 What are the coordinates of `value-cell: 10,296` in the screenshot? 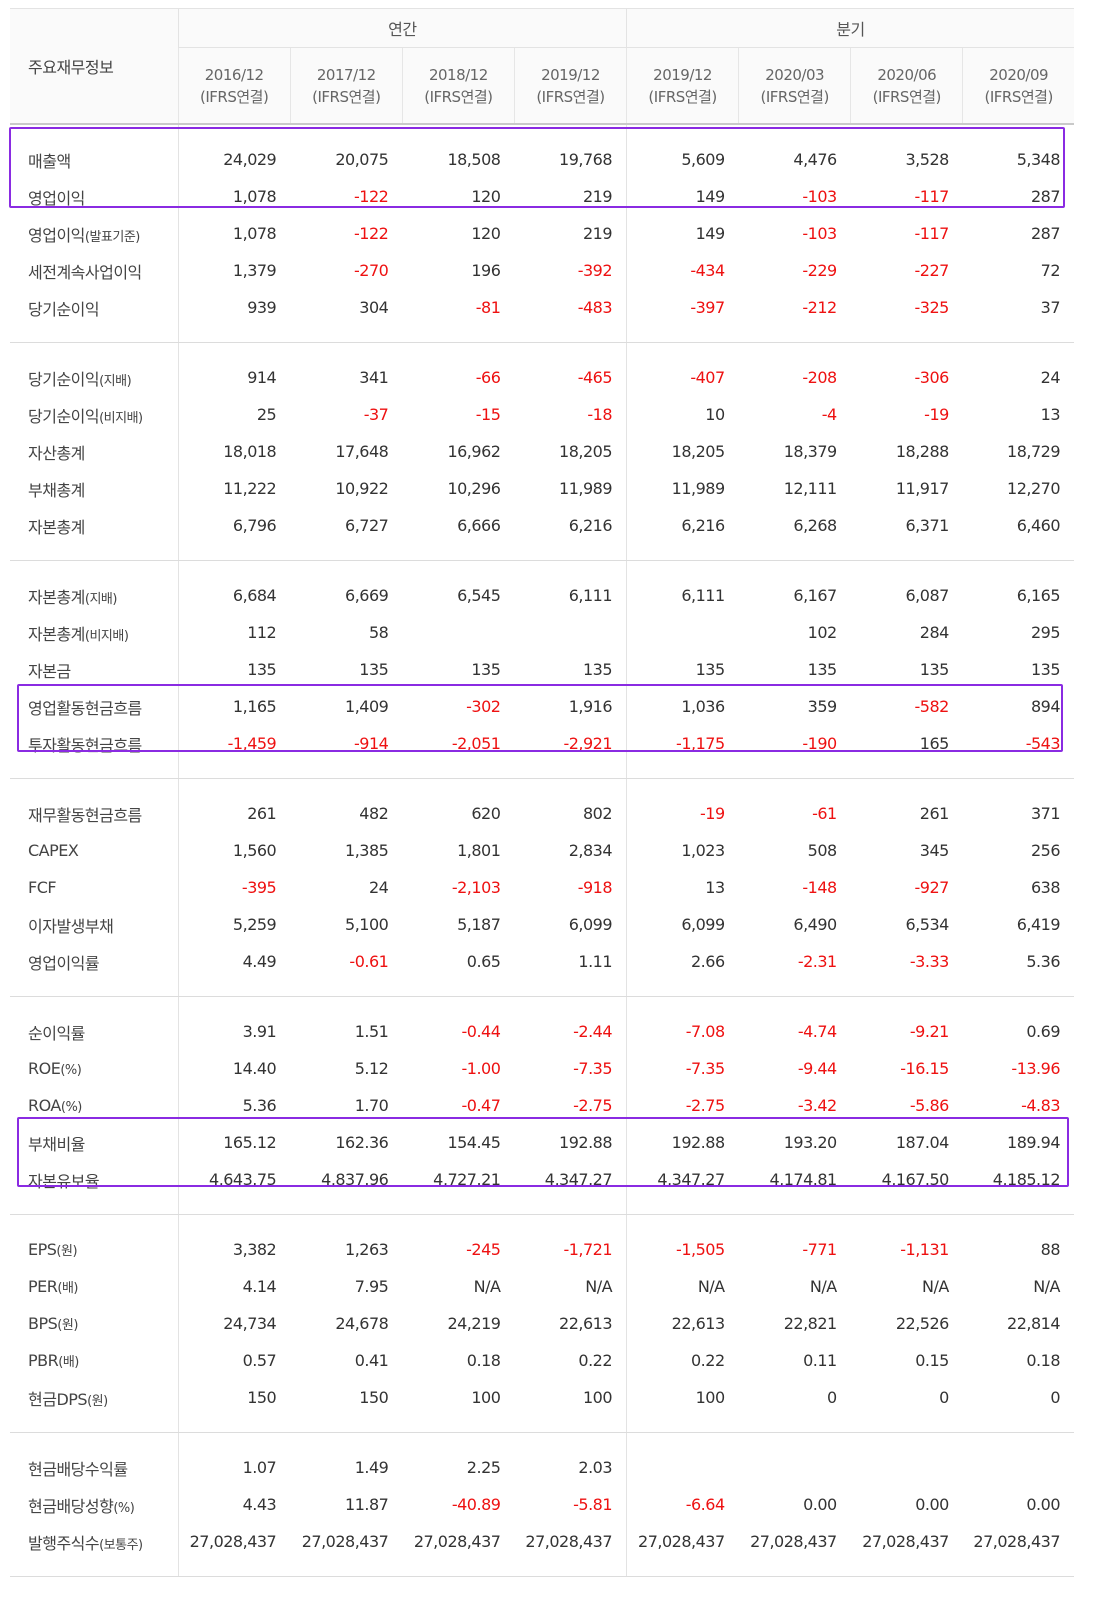 It's located at (474, 488).